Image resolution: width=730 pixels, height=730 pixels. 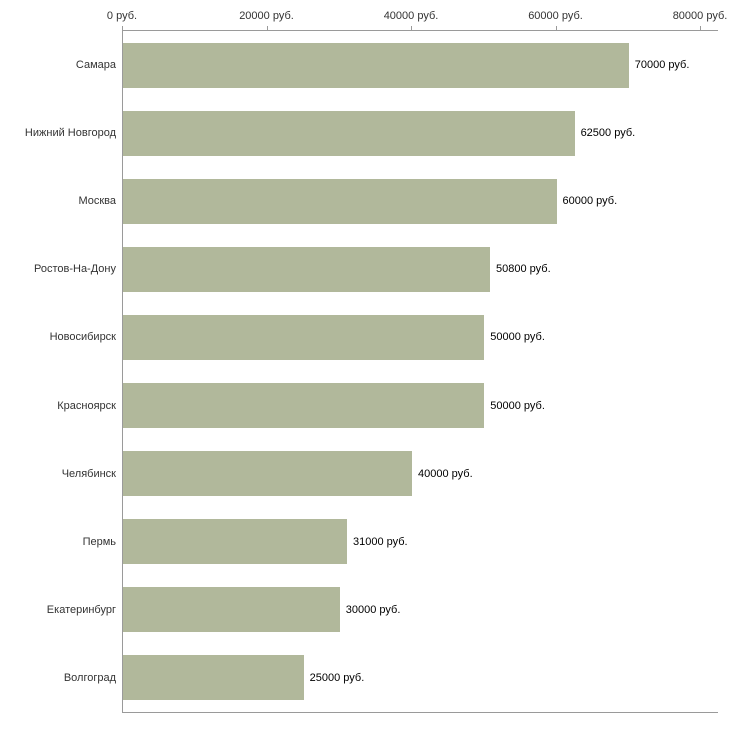 What do you see at coordinates (555, 16) in the screenshot?
I see `x-axis-tick-label: 60000 руб.` at bounding box center [555, 16].